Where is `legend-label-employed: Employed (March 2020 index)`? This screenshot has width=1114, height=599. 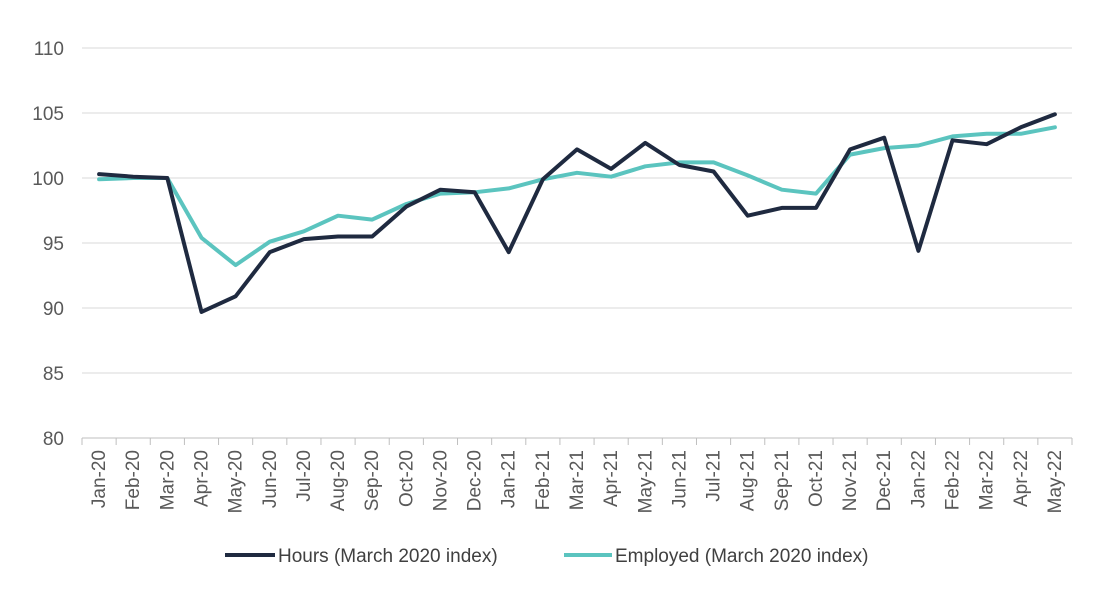
legend-label-employed: Employed (March 2020 index) is located at coordinates (741, 556).